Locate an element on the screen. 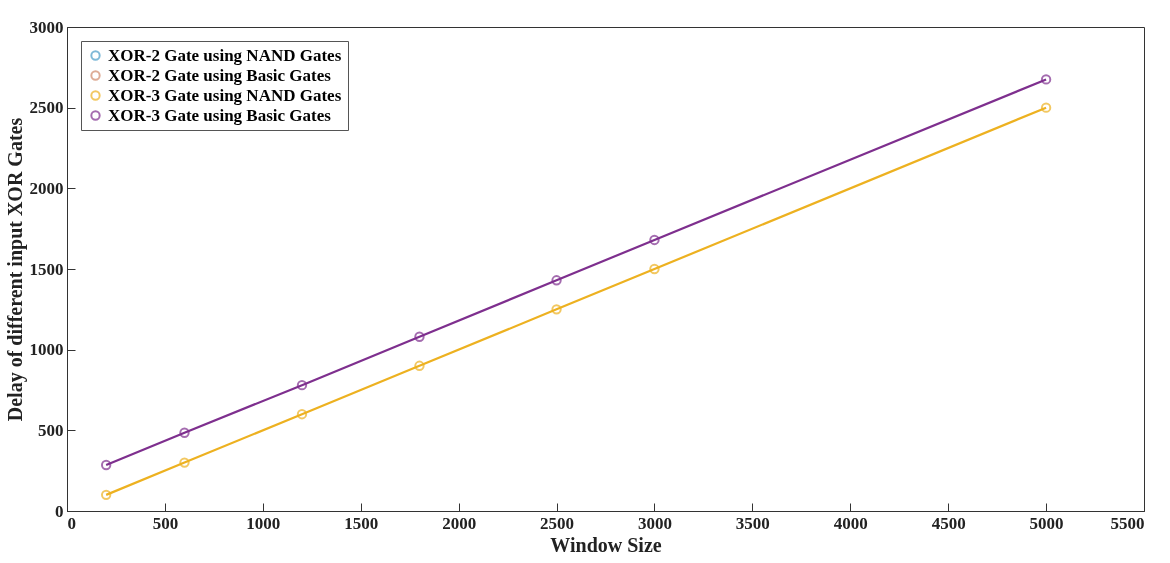 This screenshot has width=1170, height=563. y-tick-label: 2500 is located at coordinates (46, 108).